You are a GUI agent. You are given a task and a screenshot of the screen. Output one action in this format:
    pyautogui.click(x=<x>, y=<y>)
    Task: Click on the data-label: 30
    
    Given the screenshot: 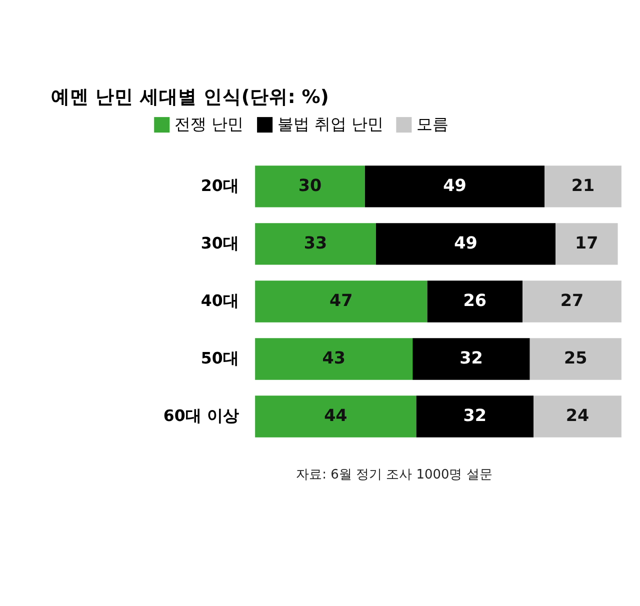 What is the action you would take?
    pyautogui.click(x=310, y=186)
    